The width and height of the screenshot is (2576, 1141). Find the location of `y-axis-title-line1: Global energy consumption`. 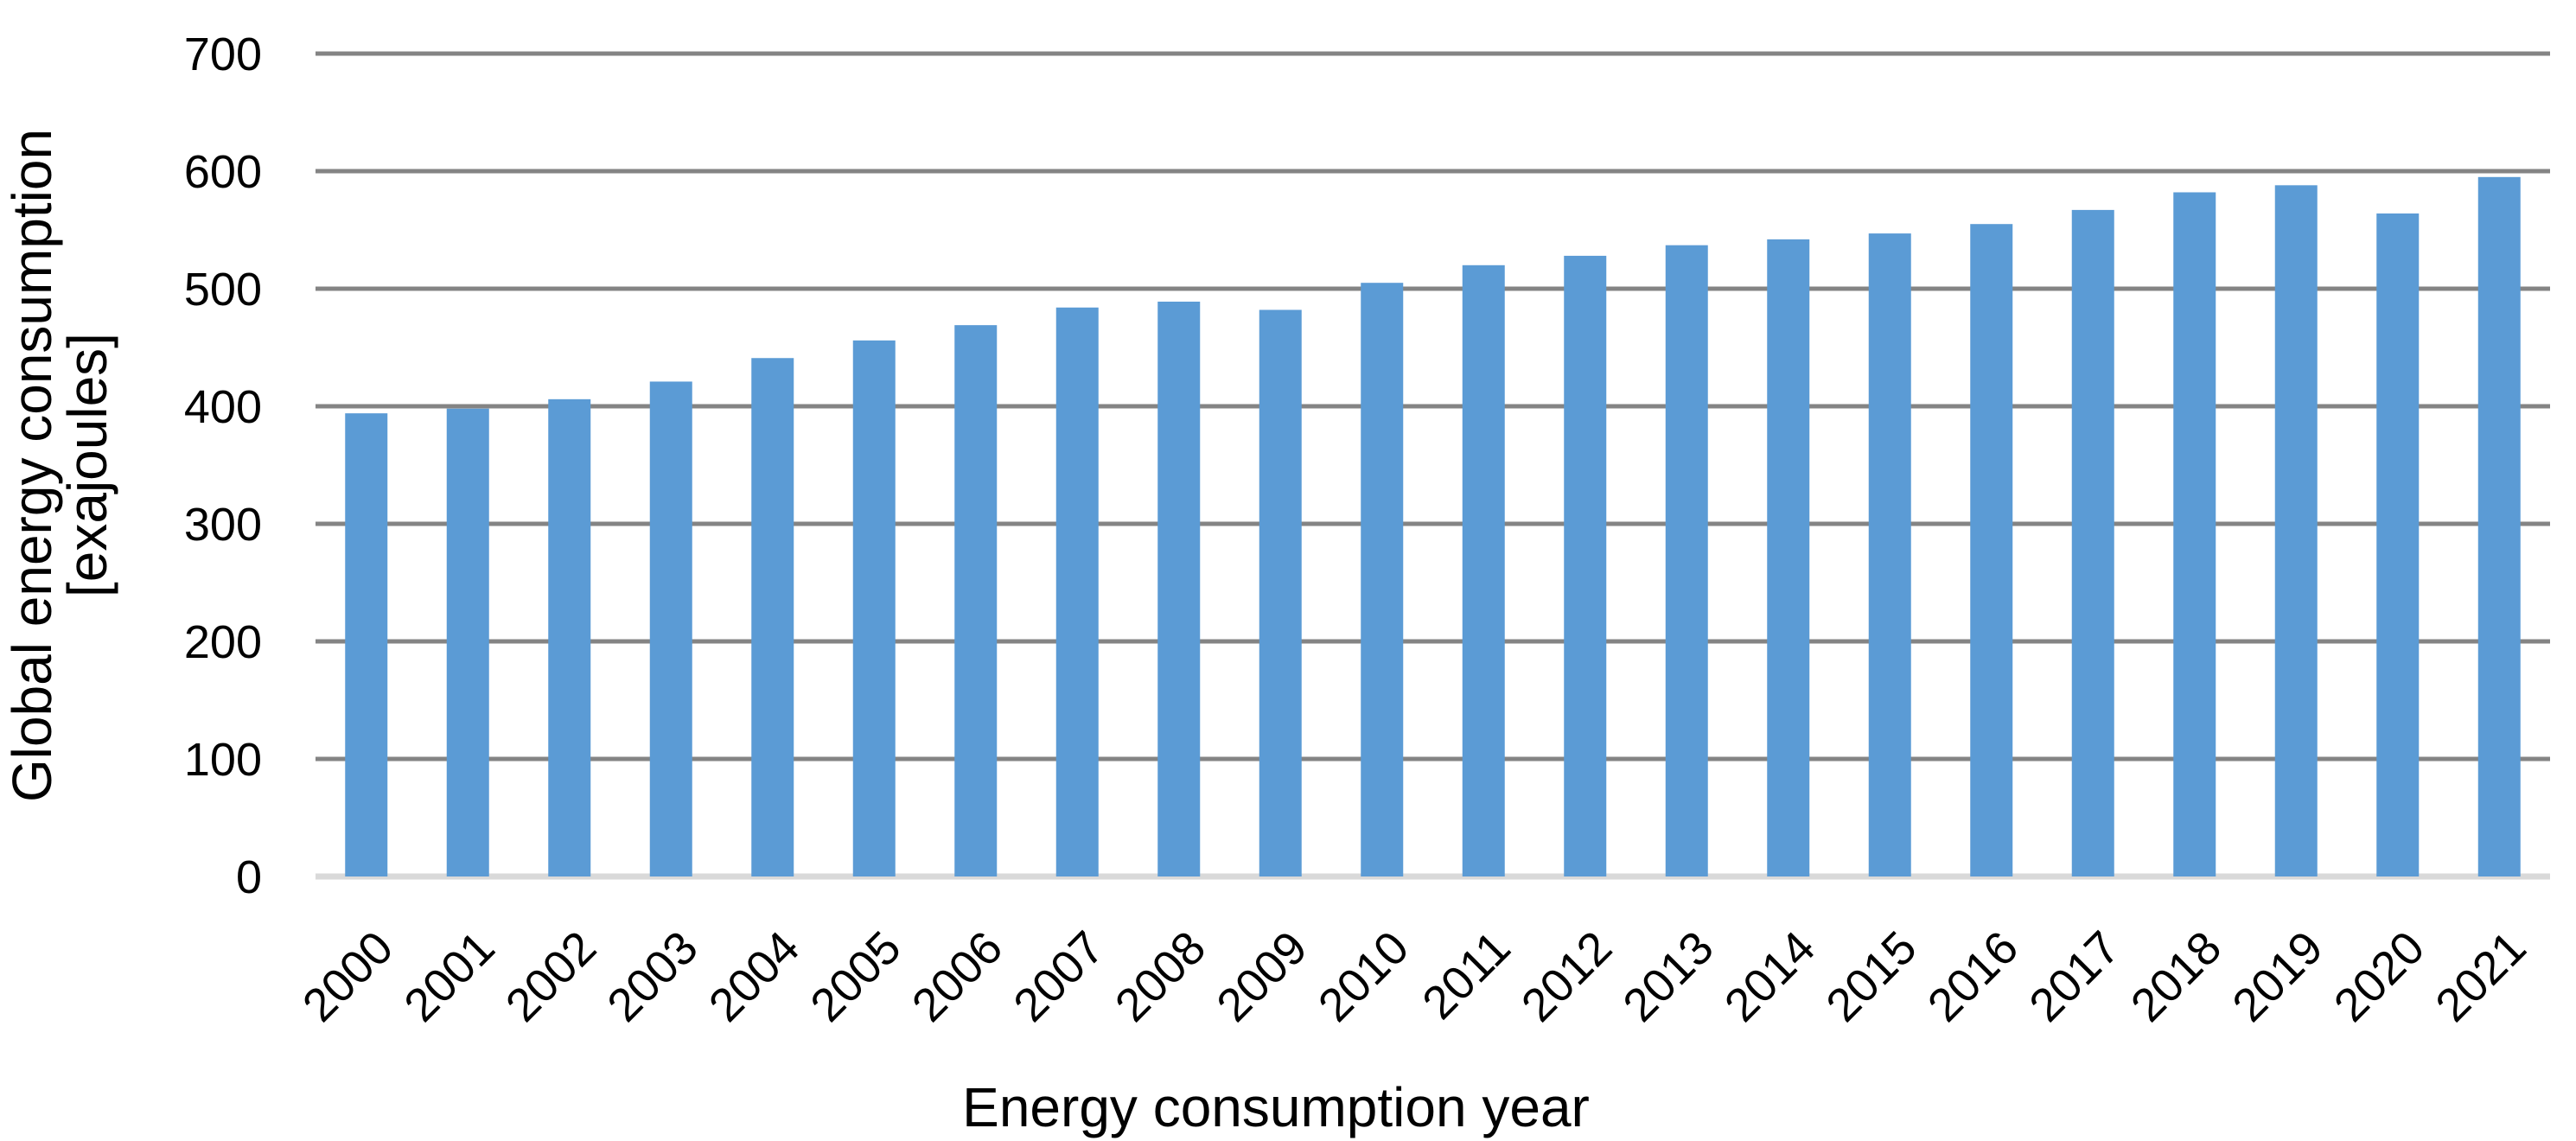

y-axis-title-line1: Global energy consumption is located at coordinates (32, 465).